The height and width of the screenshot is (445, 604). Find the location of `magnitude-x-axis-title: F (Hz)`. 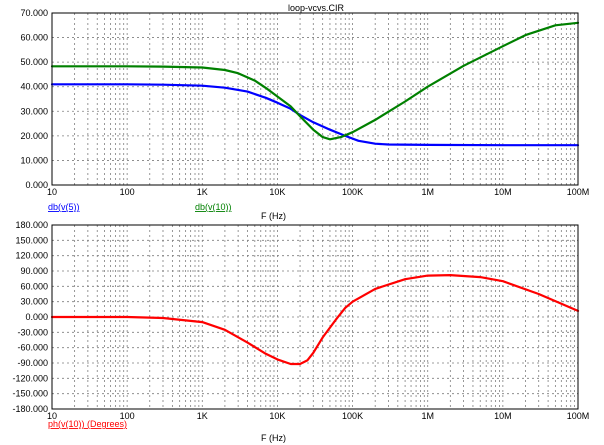

magnitude-x-axis-title: F (Hz) is located at coordinates (273, 216).